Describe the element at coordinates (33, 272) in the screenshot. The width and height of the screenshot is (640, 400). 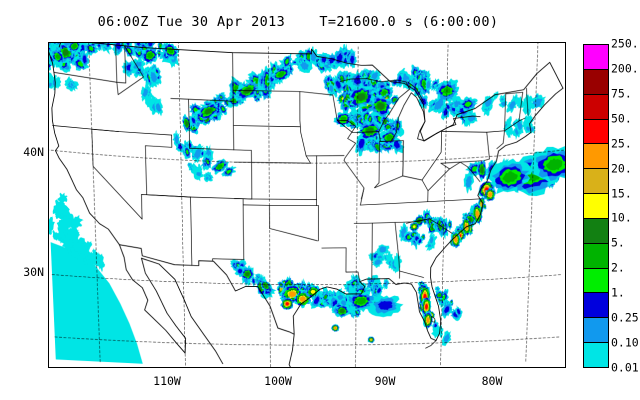
I see `y-tick-label-30n: 30N` at that location.